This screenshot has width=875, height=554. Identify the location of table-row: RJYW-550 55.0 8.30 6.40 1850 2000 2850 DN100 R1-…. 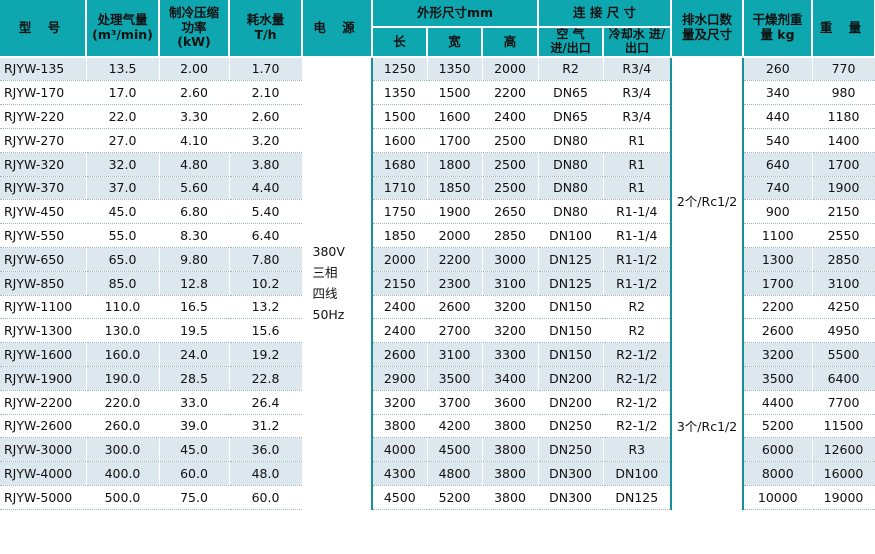
(437, 235).